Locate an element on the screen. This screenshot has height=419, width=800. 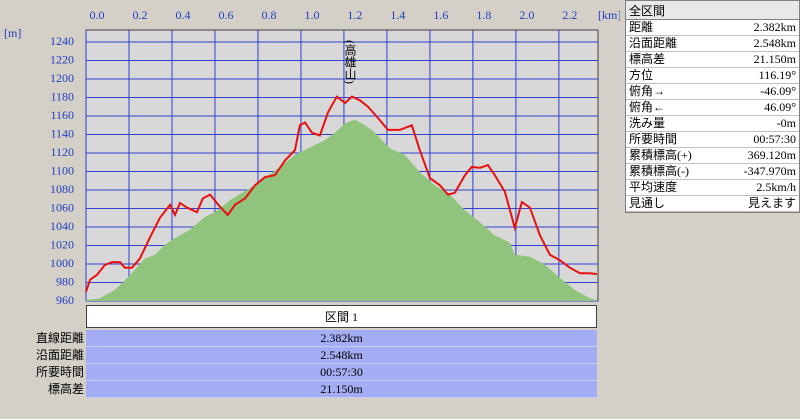
section-label: 所要時間 is located at coordinates (59, 372).